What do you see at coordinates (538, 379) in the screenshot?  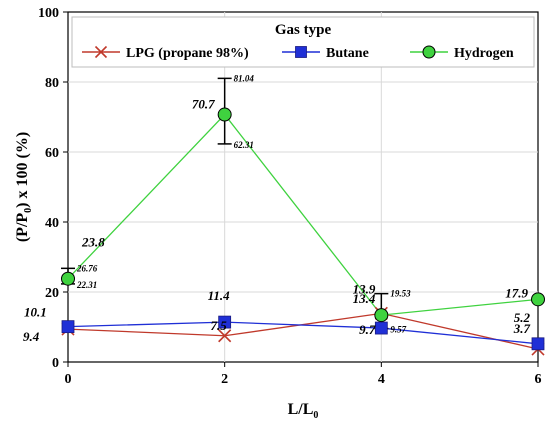 I see `x-tick-label-6: 6` at bounding box center [538, 379].